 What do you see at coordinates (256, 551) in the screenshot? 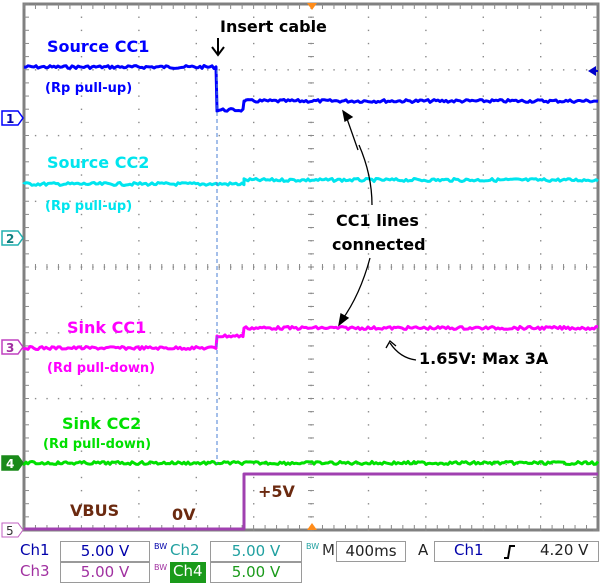
I see `ch2-scale: 5.00 V` at bounding box center [256, 551].